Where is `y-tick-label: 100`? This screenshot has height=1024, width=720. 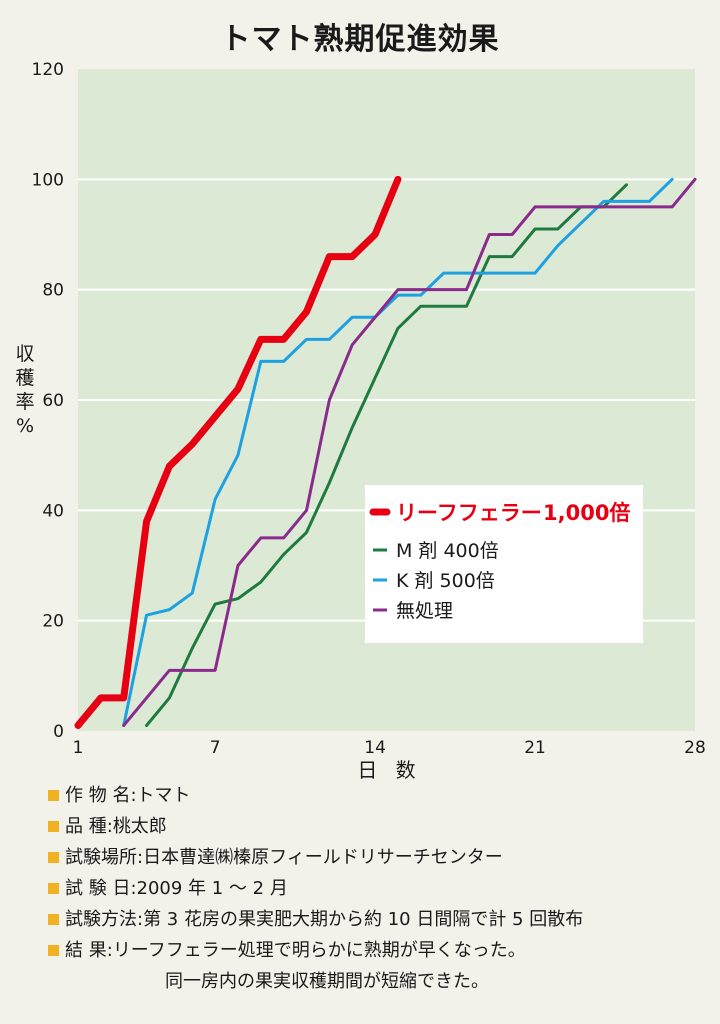
y-tick-label: 100 is located at coordinates (48, 180).